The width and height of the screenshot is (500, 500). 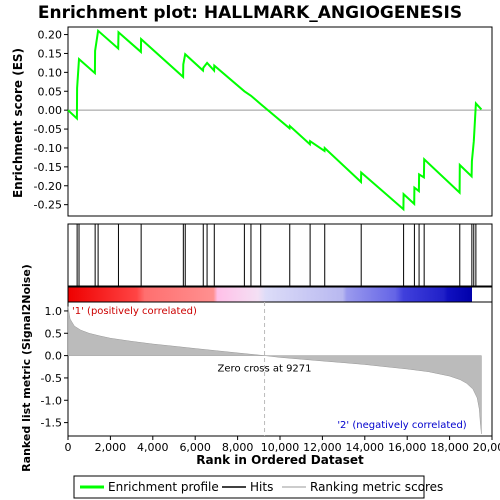 What do you see at coordinates (261, 487) in the screenshot?
I see `legend-hits-label: Hits` at bounding box center [261, 487].